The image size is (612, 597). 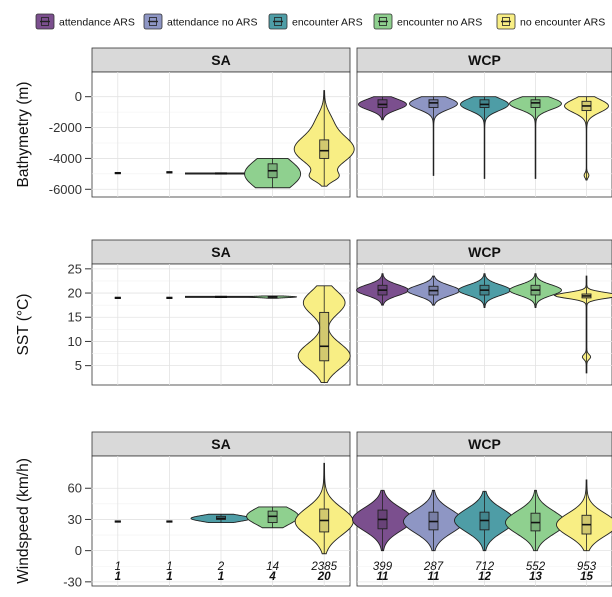 What do you see at coordinates (221, 567) in the screenshot?
I see `count-label-top: 2` at bounding box center [221, 567].